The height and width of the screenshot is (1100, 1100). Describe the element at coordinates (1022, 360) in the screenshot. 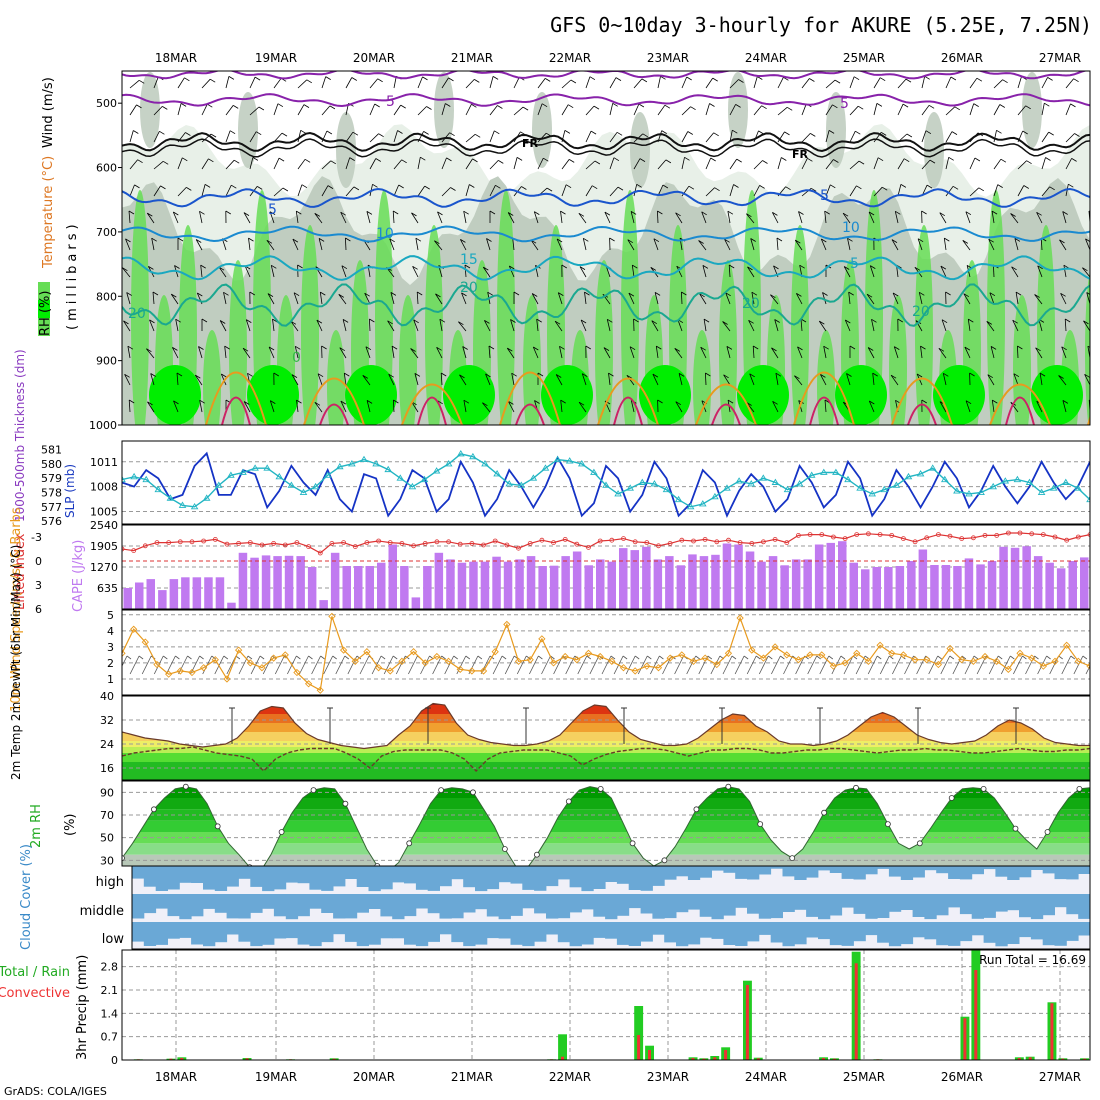

I see `rh-tower` at that location.